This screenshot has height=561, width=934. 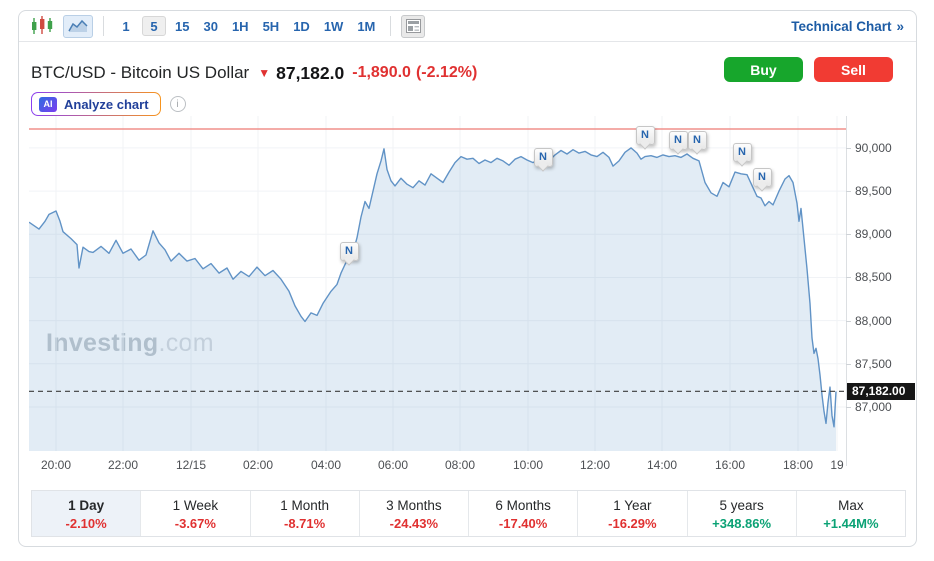 What do you see at coordinates (123, 465) in the screenshot?
I see `x-axis-tick-label: 22:00` at bounding box center [123, 465].